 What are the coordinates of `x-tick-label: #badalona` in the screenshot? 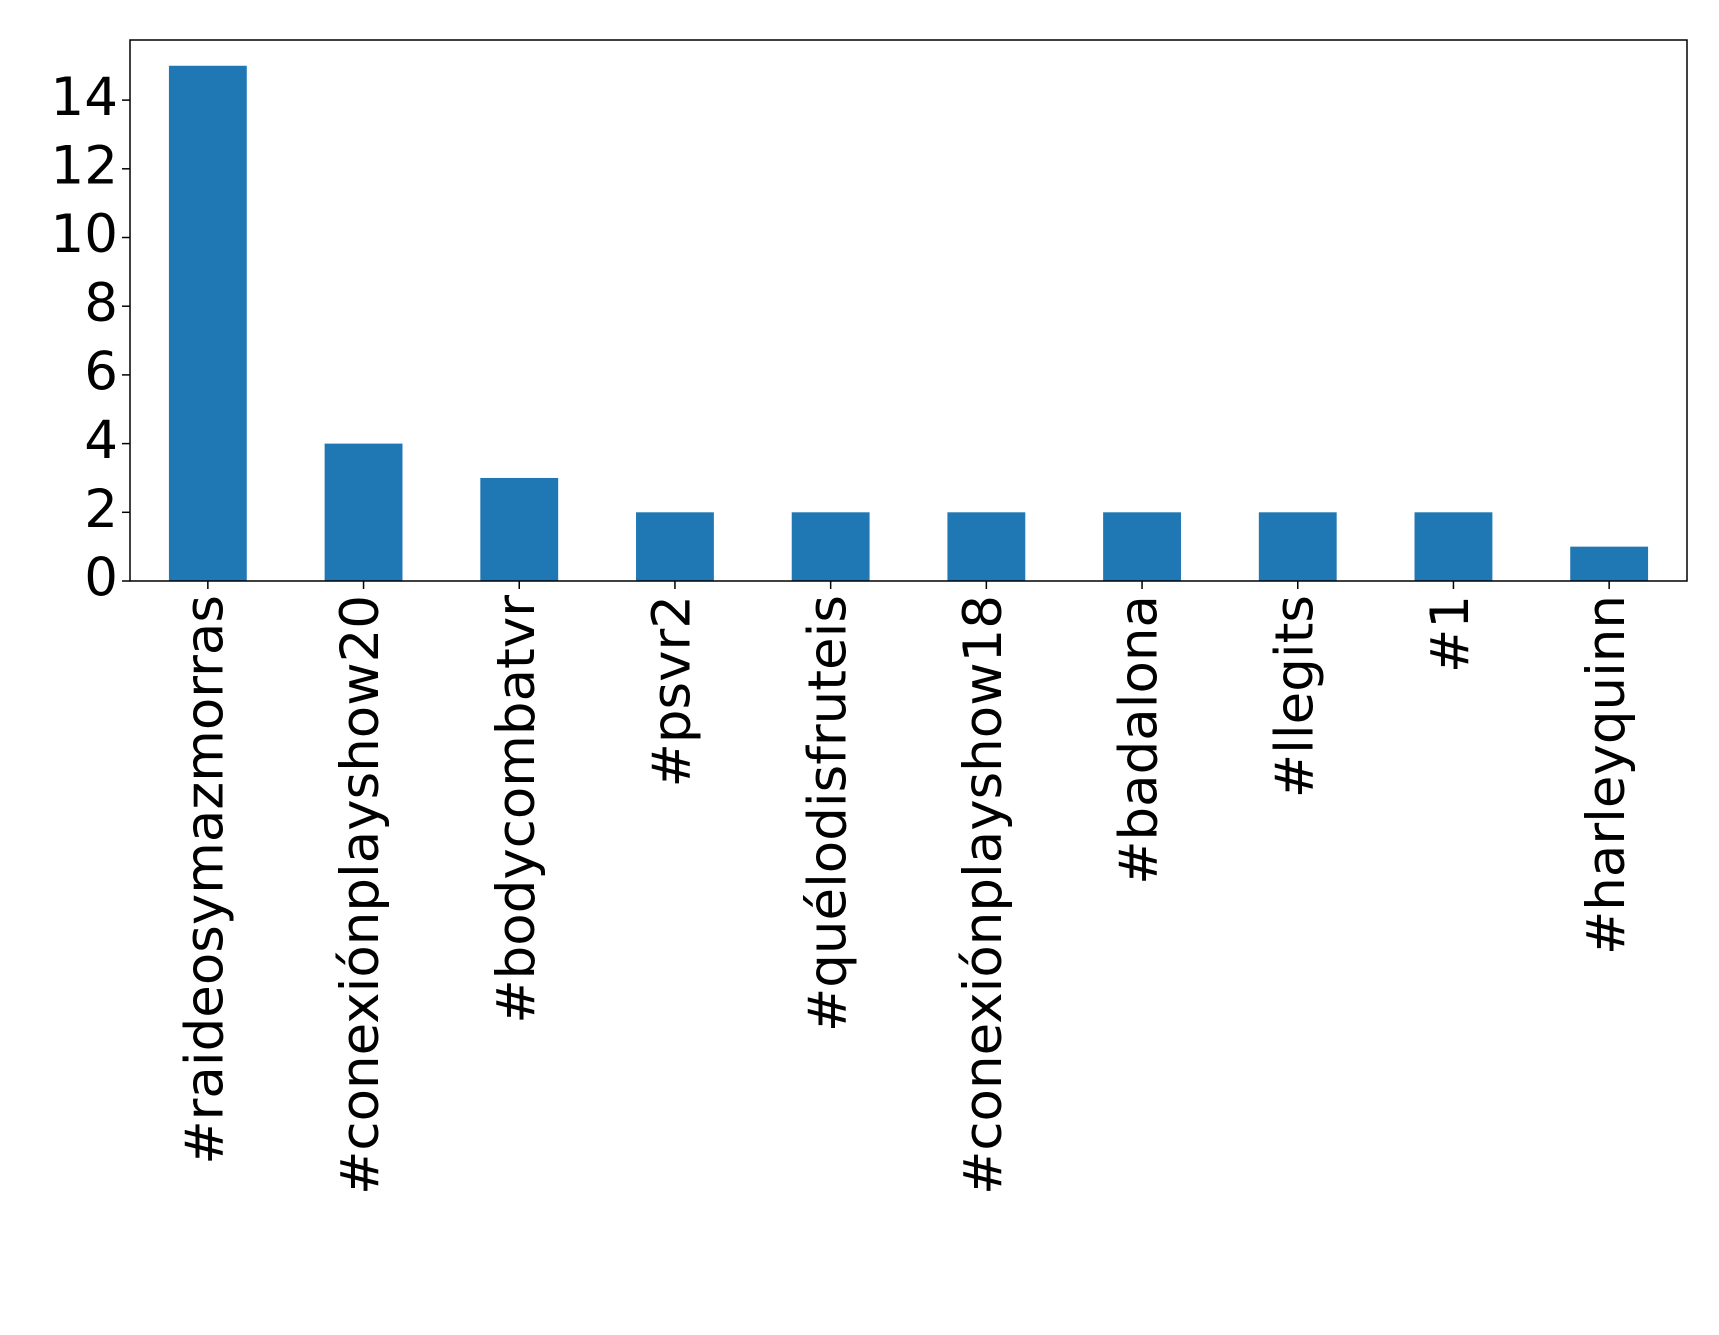 It's located at (1139, 740).